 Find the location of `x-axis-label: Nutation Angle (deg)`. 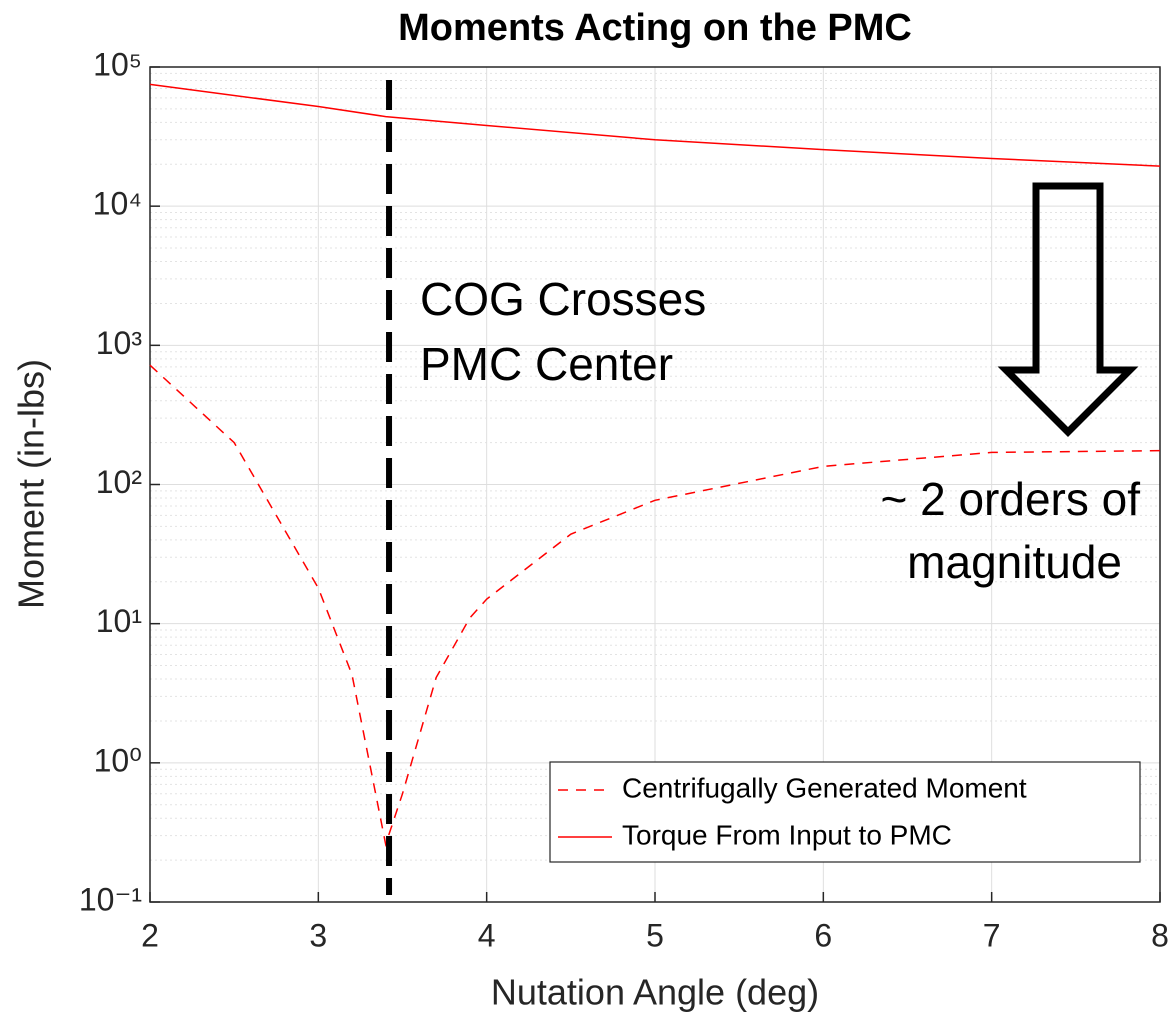

x-axis-label: Nutation Angle (deg) is located at coordinates (655, 992).